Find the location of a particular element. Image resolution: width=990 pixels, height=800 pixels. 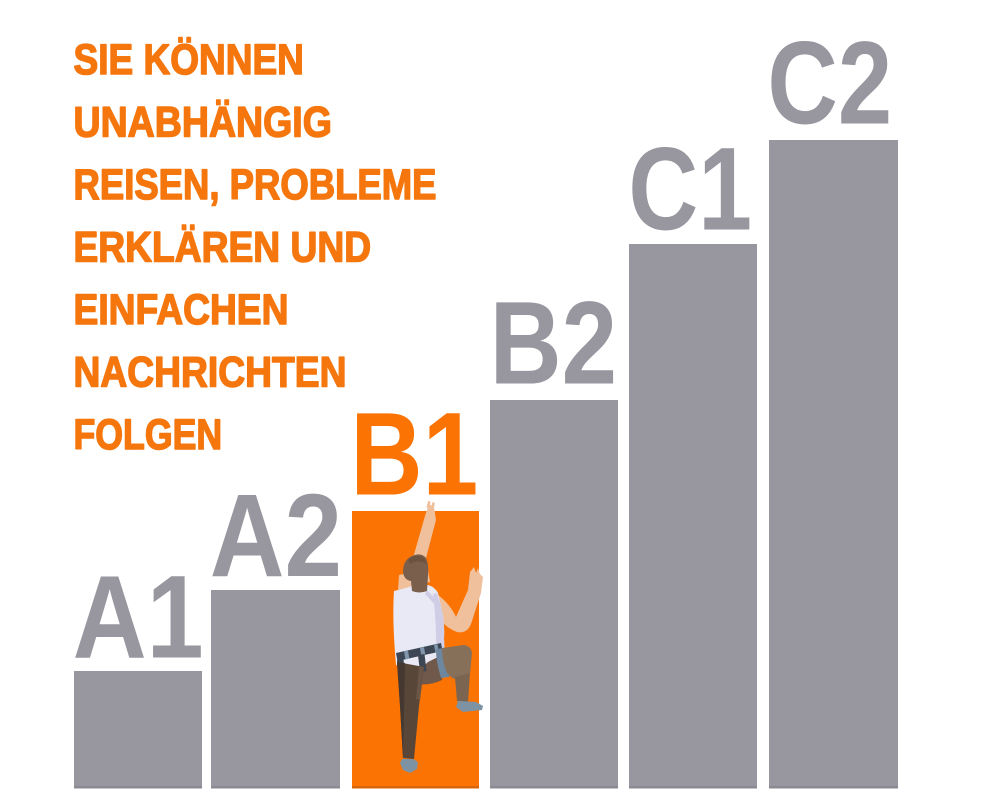

svg-text: UNABHÄNGIG is located at coordinates (203, 123).